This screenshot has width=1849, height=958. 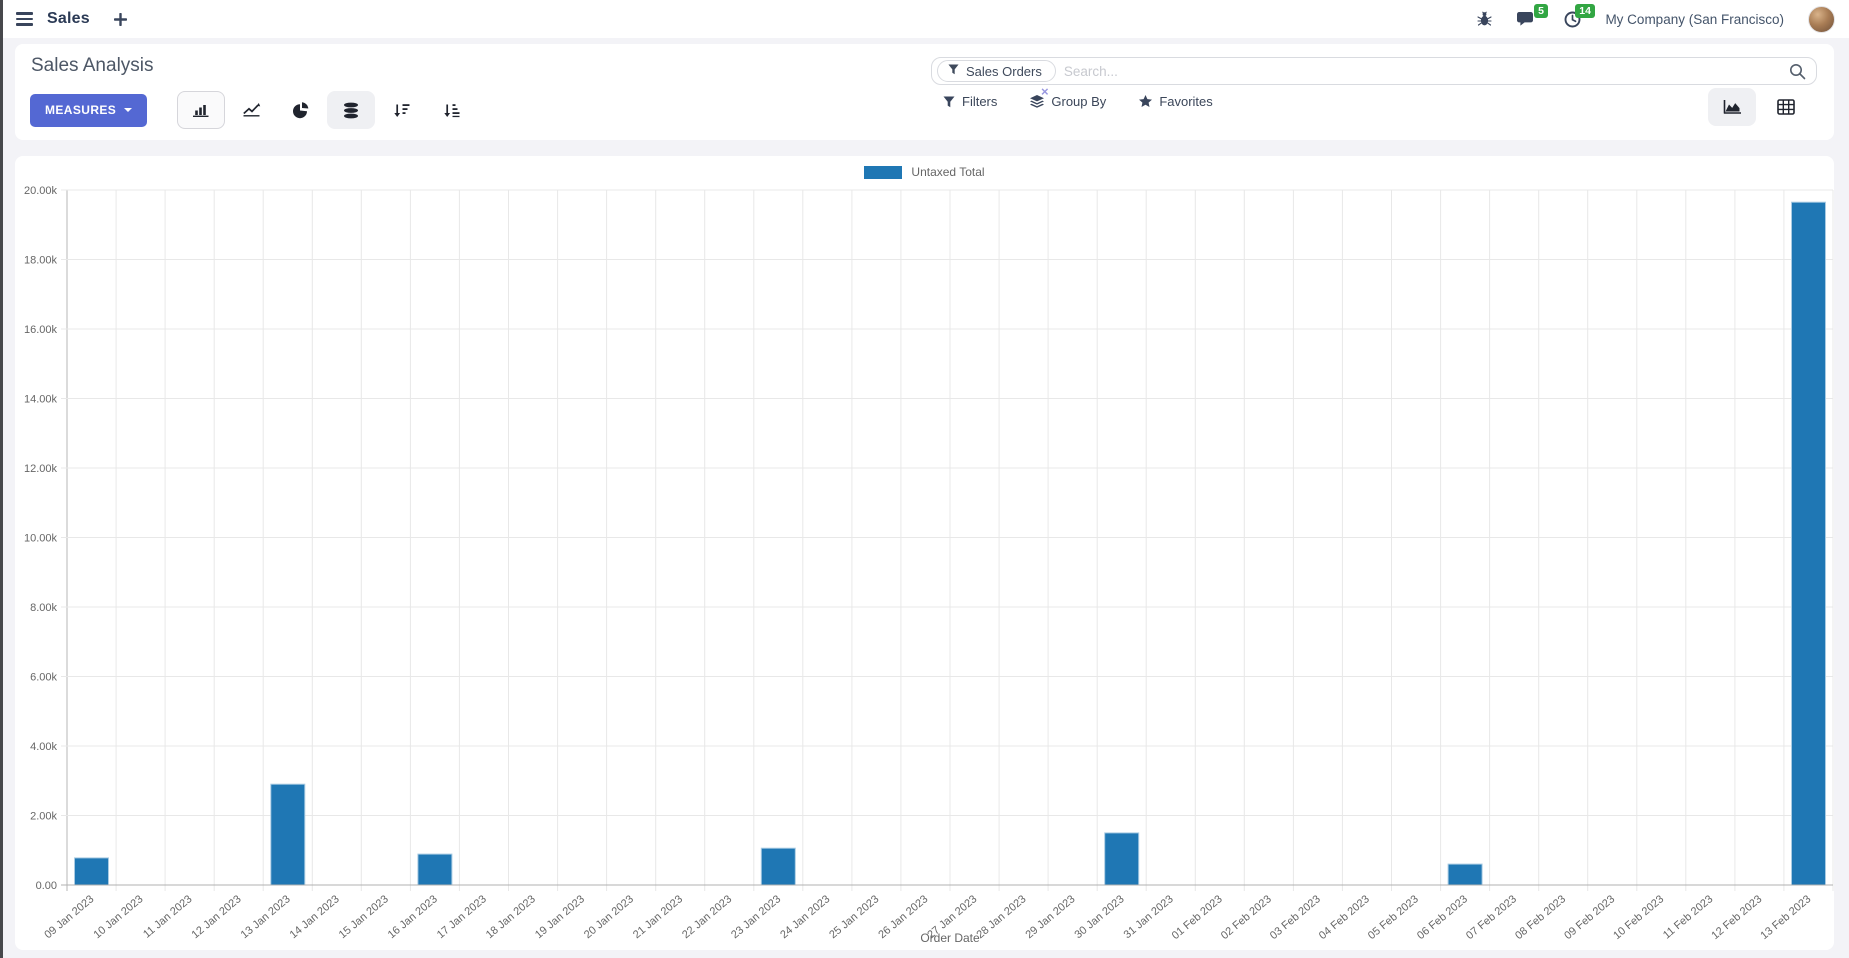 What do you see at coordinates (1585, 10) in the screenshot?
I see `activities-count-badge: 14` at bounding box center [1585, 10].